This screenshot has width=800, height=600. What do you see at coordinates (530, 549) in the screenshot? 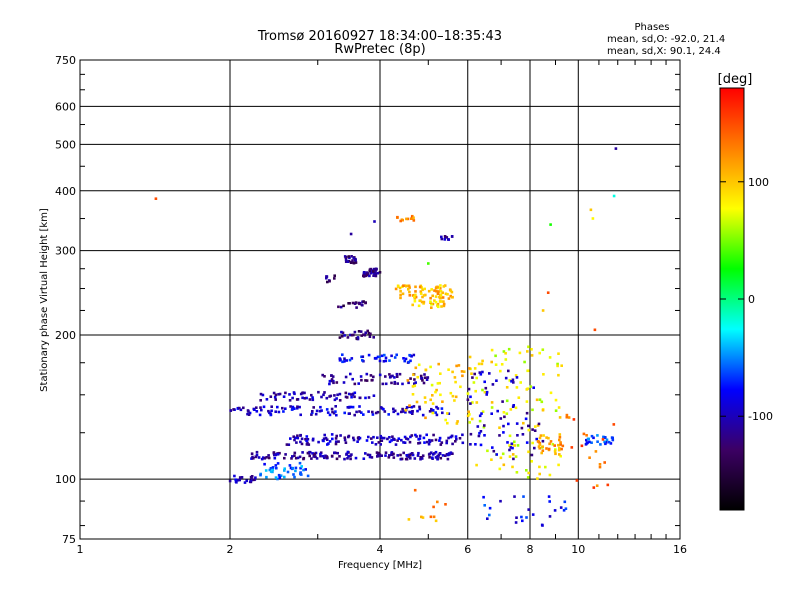
I see `x-tick-label: 8` at bounding box center [530, 549].